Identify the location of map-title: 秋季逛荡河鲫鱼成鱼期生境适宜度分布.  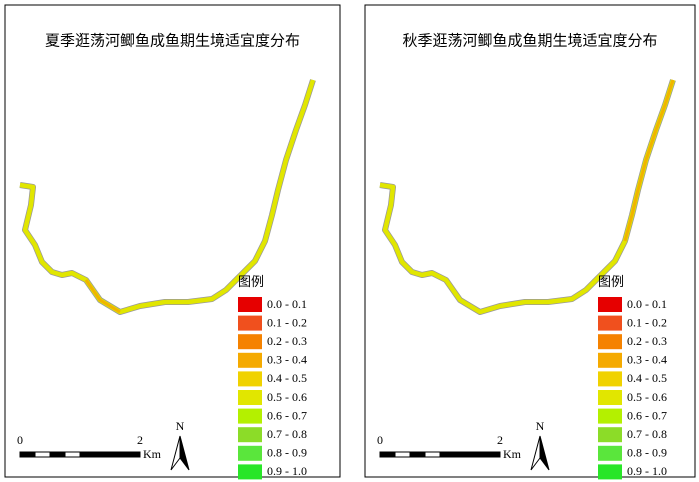
(529, 40).